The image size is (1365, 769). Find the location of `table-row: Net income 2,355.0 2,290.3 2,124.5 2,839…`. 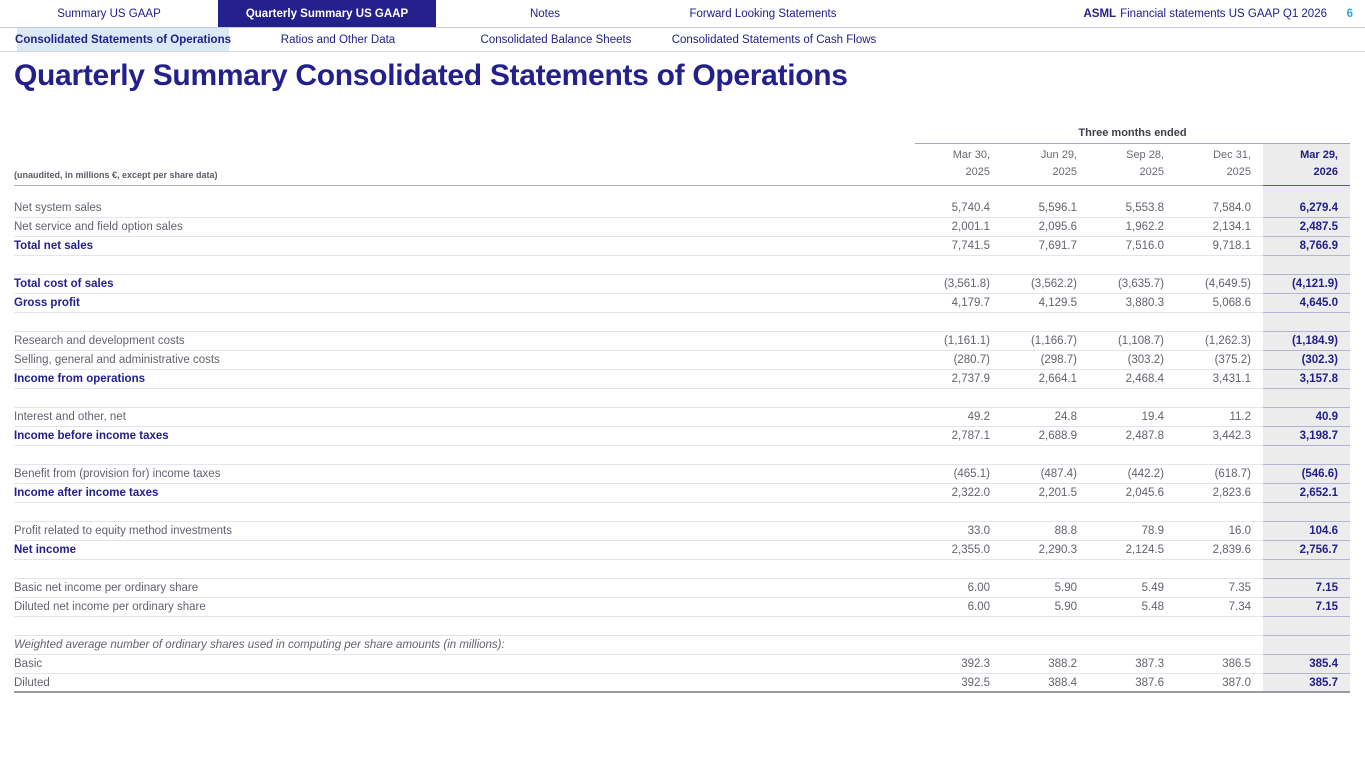

table-row: Net income 2,355.0 2,290.3 2,124.5 2,839… is located at coordinates (682, 550).